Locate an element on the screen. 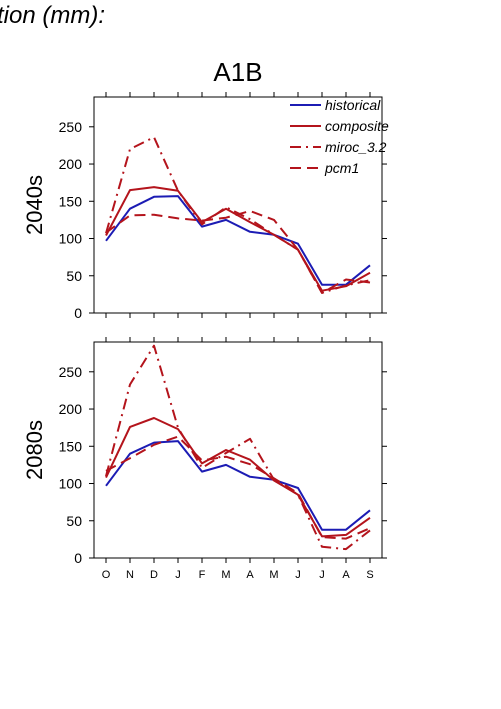 This screenshot has height=709, width=501. x-tick-label: S is located at coordinates (369, 575).